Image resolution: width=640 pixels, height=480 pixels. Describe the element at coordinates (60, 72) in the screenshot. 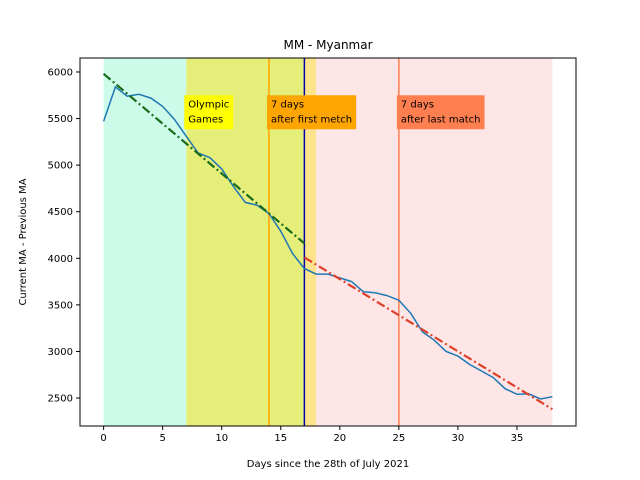

I see `y-tick-label: 6000` at that location.